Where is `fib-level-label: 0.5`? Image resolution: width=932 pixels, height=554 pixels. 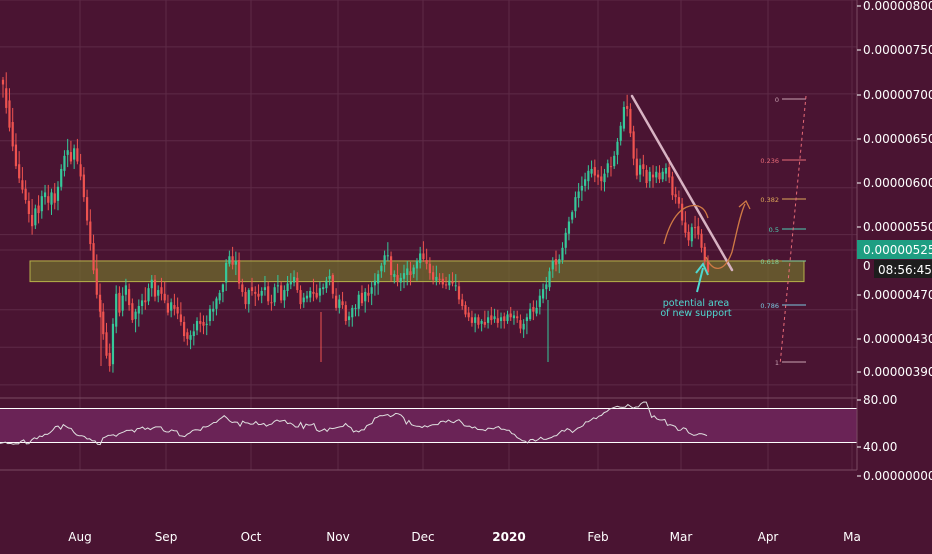
fib-level-label: 0.5 is located at coordinates (774, 230).